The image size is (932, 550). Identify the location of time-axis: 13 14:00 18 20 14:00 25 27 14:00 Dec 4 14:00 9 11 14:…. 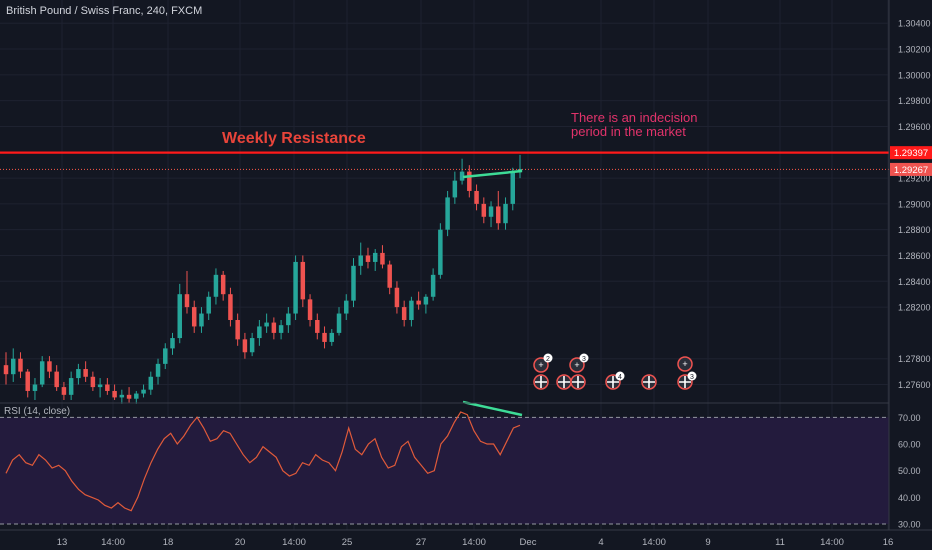
(475, 542).